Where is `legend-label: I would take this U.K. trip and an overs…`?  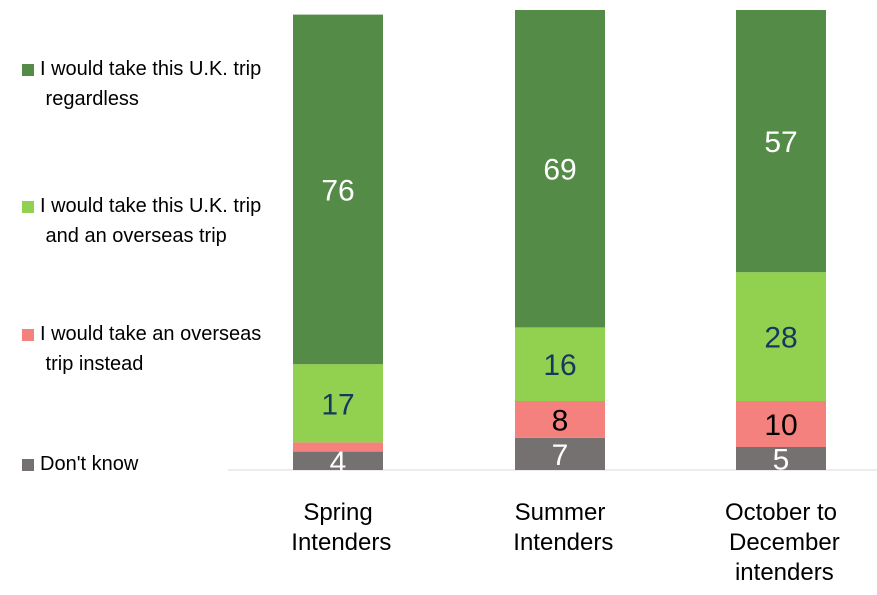
legend-label: I would take this U.K. trip and an overs… is located at coordinates (150, 221).